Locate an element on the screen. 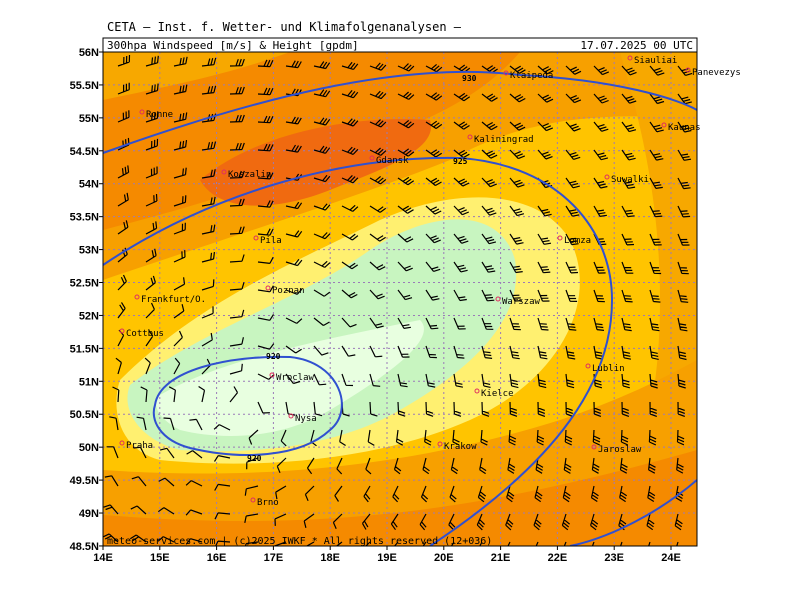 Image resolution: width=800 pixels, height=604 pixels. lat-label: 52N is located at coordinates (89, 316).